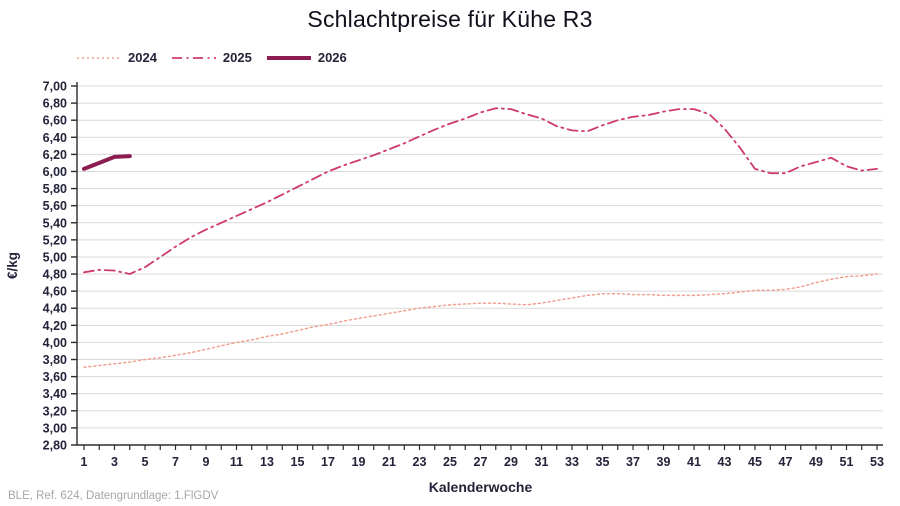 This screenshot has height=506, width=900. I want to click on x-axis-title: Kalenderwoche, so click(481, 487).